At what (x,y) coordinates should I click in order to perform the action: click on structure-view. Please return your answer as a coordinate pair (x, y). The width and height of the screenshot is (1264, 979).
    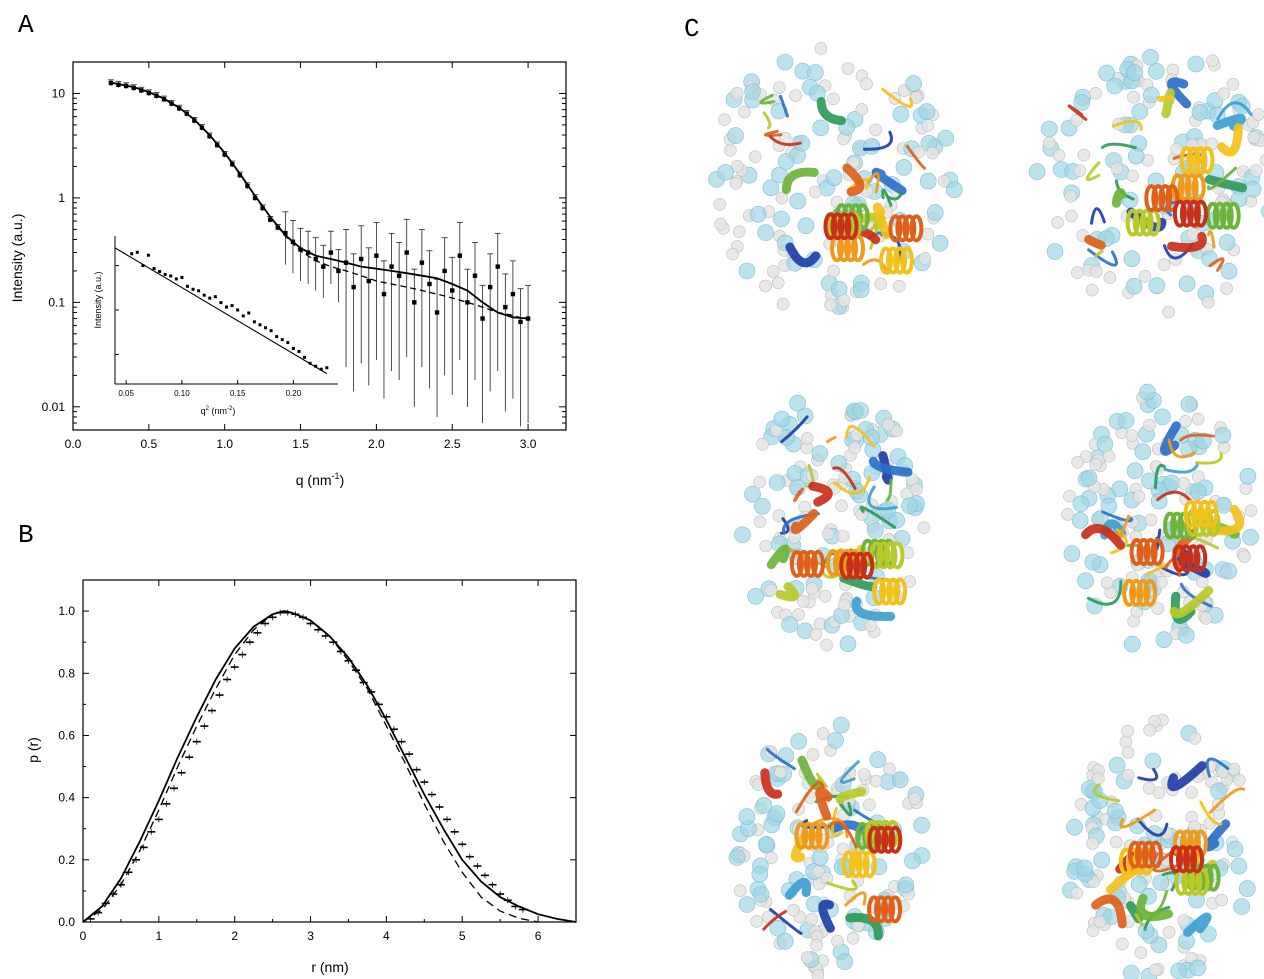
    Looking at the image, I should click on (835, 178).